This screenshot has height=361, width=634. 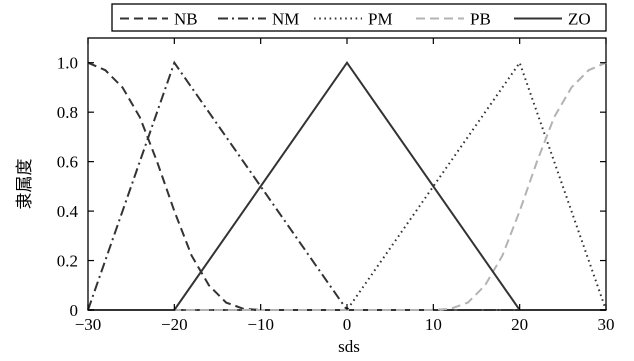 I want to click on y-tick-label: 0, so click(x=74, y=310).